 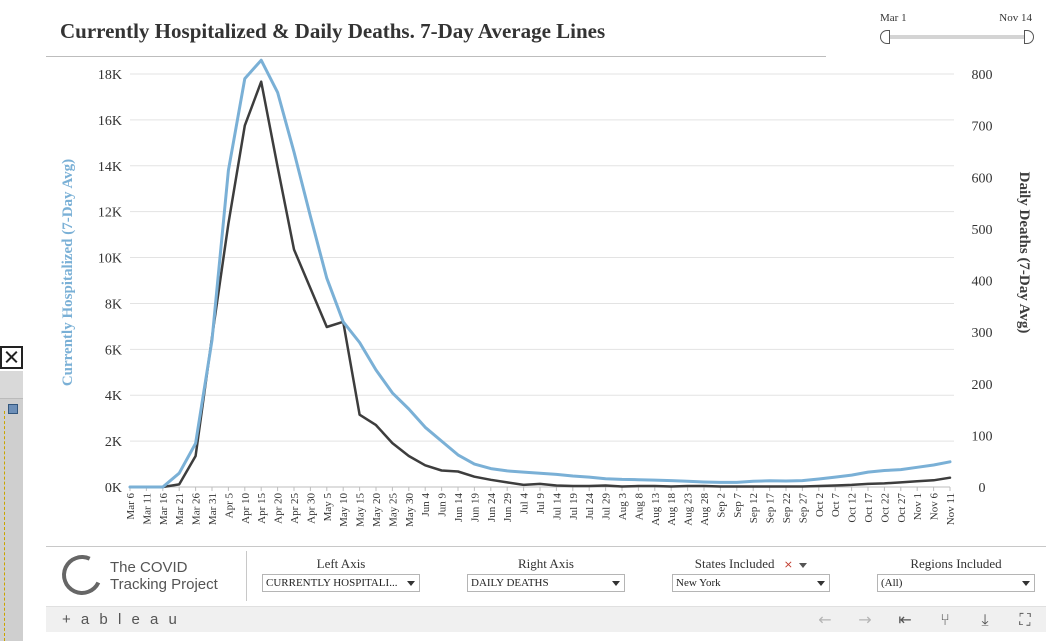 I want to click on tableau-logo: + a b l e a u, so click(x=121, y=619).